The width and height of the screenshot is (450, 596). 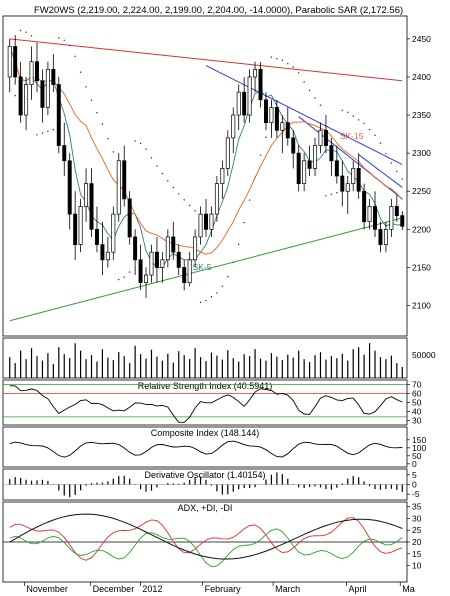 What do you see at coordinates (417, 554) in the screenshot?
I see `ind-tick-label: 15` at bounding box center [417, 554].